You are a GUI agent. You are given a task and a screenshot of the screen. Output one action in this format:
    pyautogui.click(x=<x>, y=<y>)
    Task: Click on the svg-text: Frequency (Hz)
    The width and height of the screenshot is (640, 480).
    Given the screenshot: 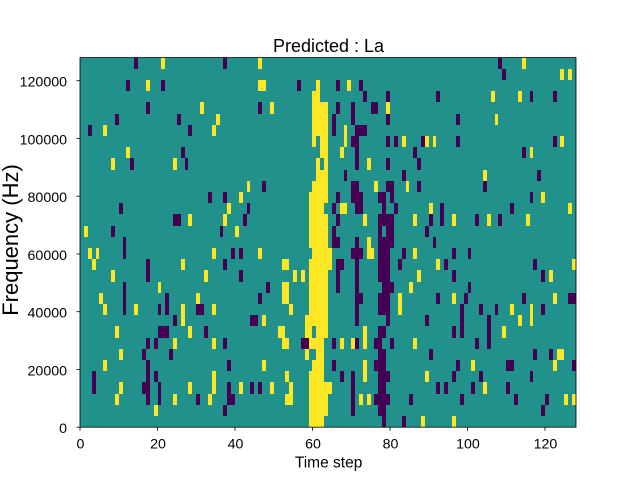 What is the action you would take?
    pyautogui.click(x=11, y=240)
    